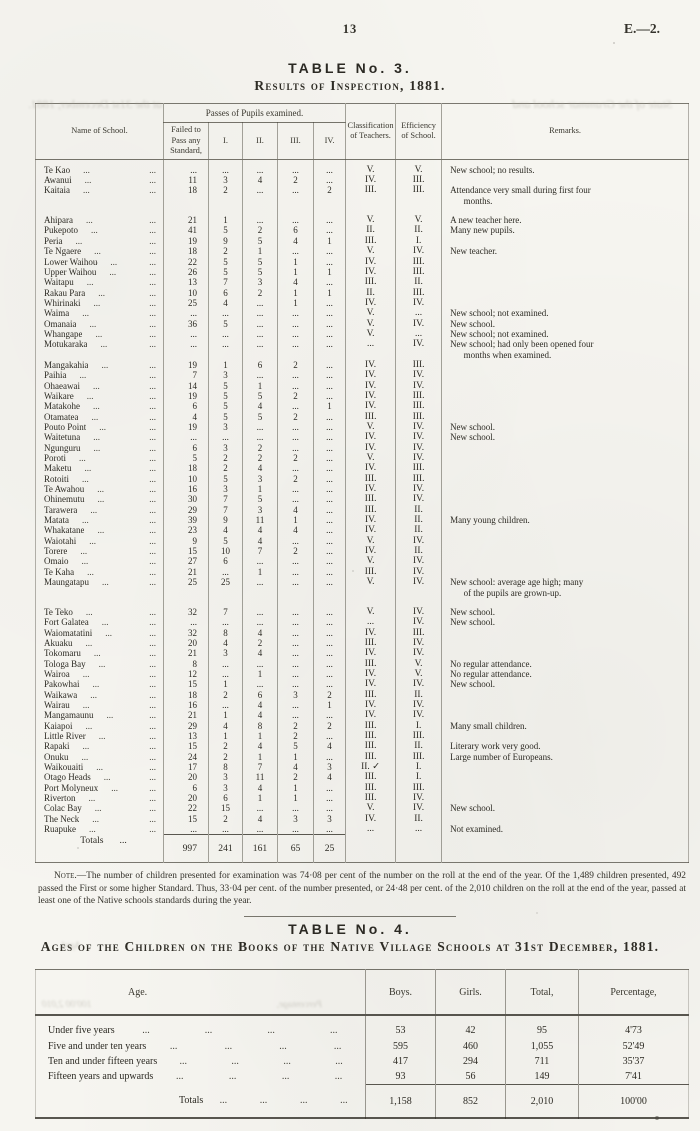 Image resolution: width=700 pixels, height=1131 pixels. I want to click on percentage-value: 4'73, so click(633, 1027).